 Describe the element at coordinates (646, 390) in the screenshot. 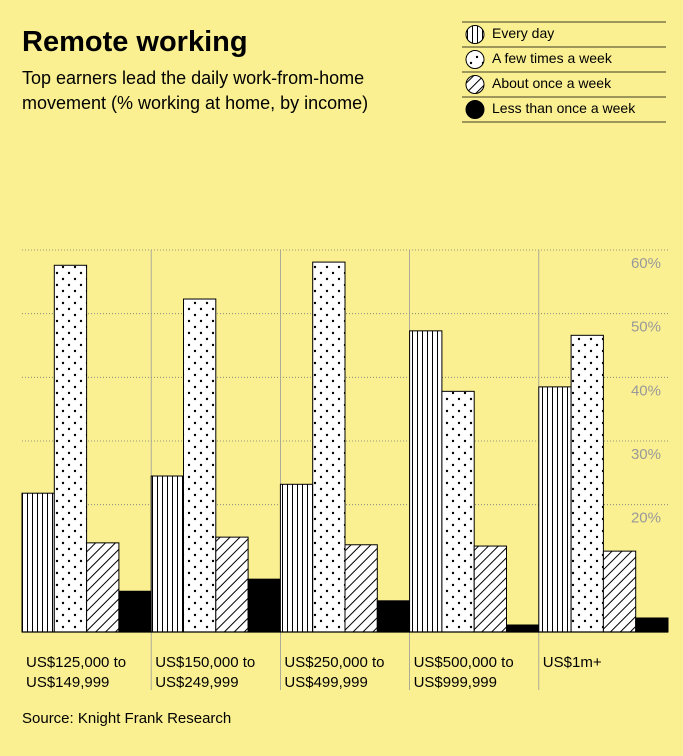

I see `y-tick-label: 40%` at that location.